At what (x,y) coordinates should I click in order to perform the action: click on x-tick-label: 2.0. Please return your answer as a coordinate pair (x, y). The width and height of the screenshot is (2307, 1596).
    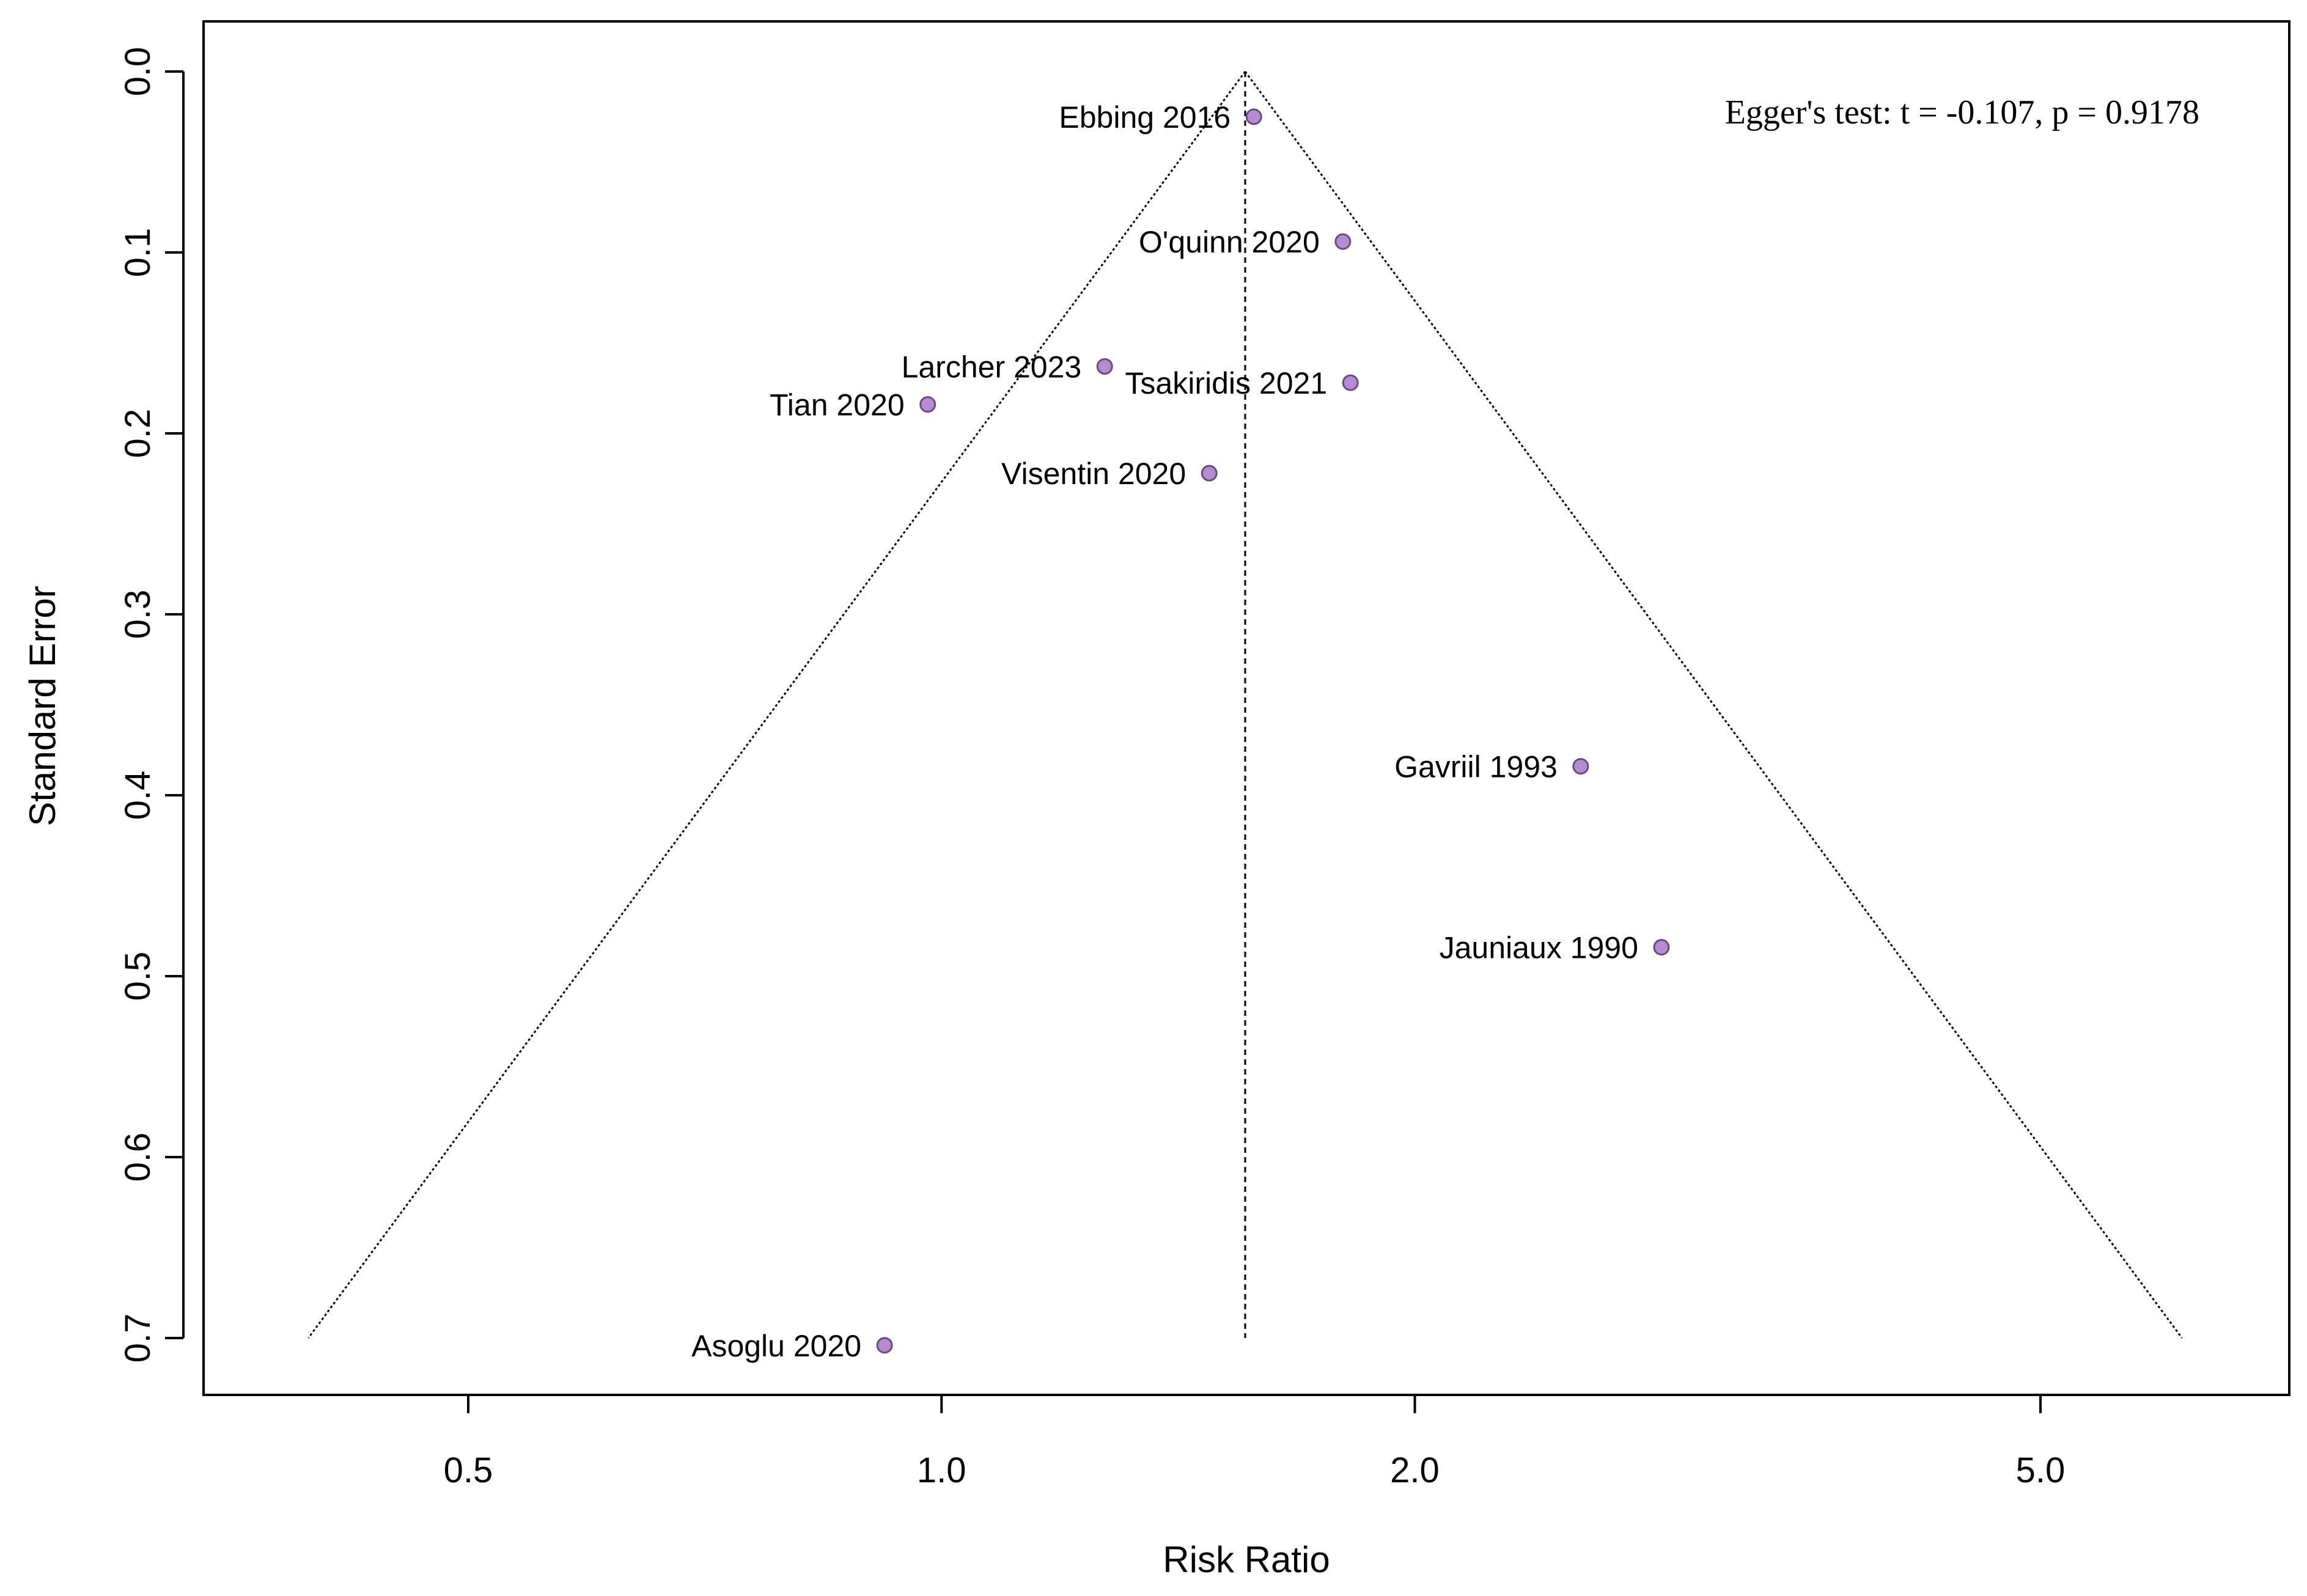
    Looking at the image, I should click on (1415, 1470).